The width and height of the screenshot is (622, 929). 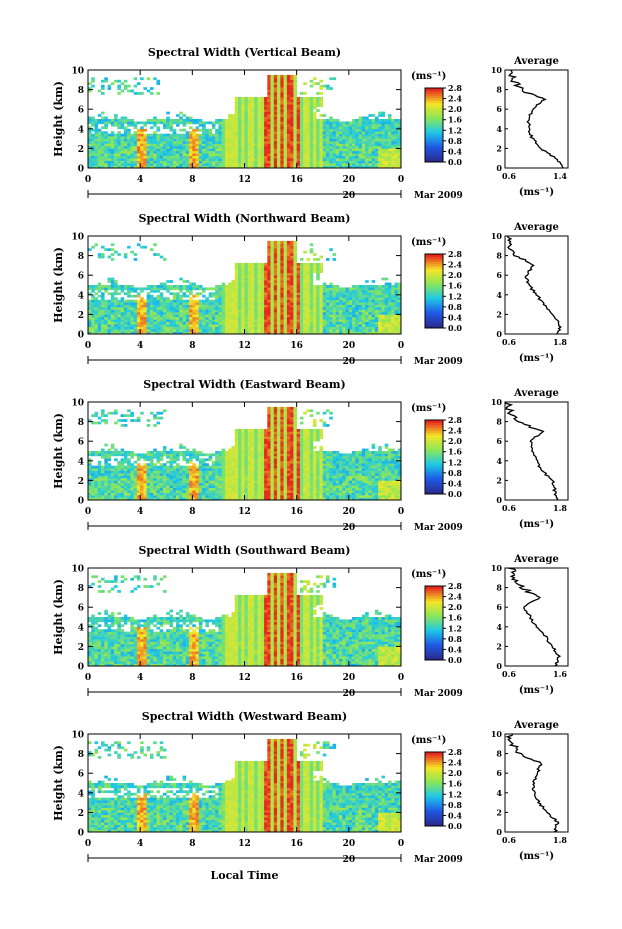 I want to click on profile-y-tick-label: 4, so click(x=499, y=295).